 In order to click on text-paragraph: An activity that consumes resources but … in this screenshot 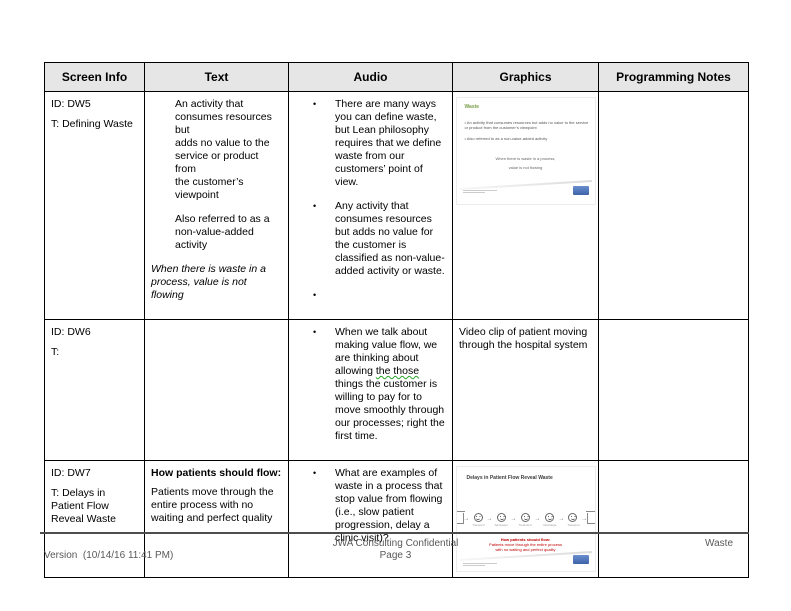, I will do `click(223, 149)`.